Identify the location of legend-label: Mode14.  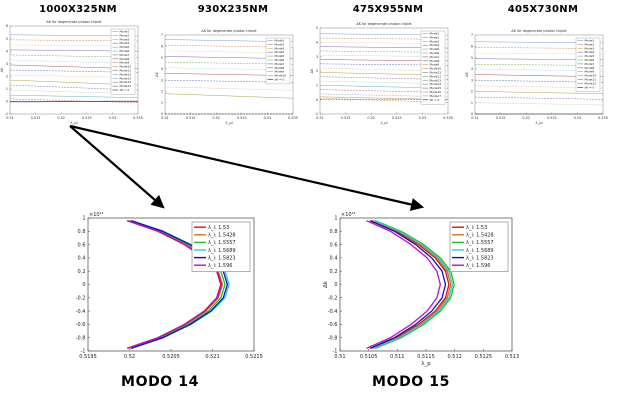
(126, 82).